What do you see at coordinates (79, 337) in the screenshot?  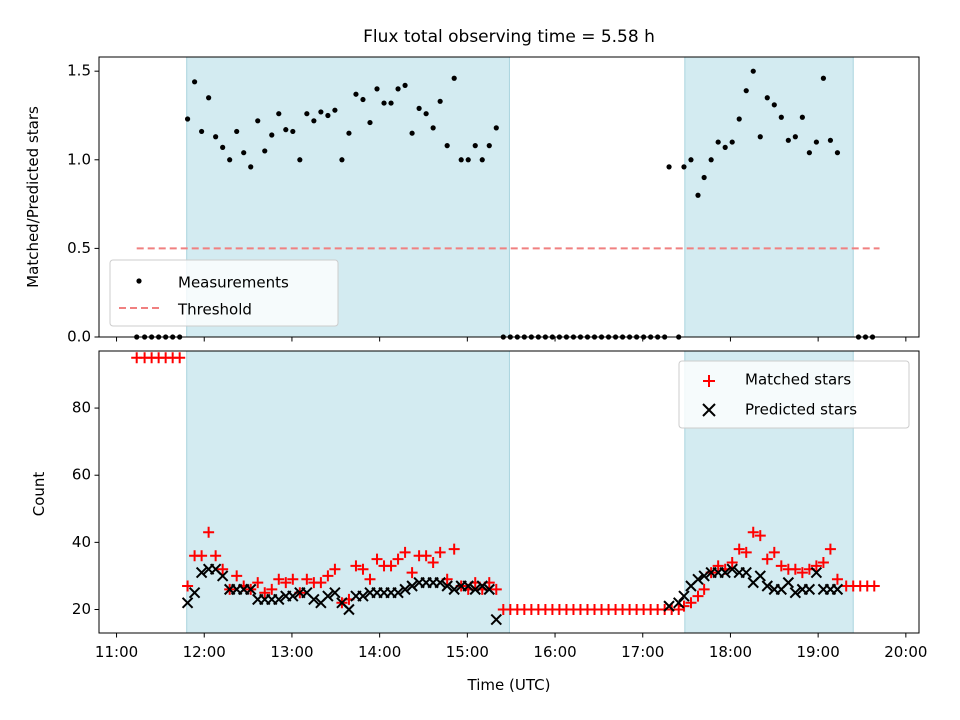 I see `y-tick-label: 0.0` at bounding box center [79, 337].